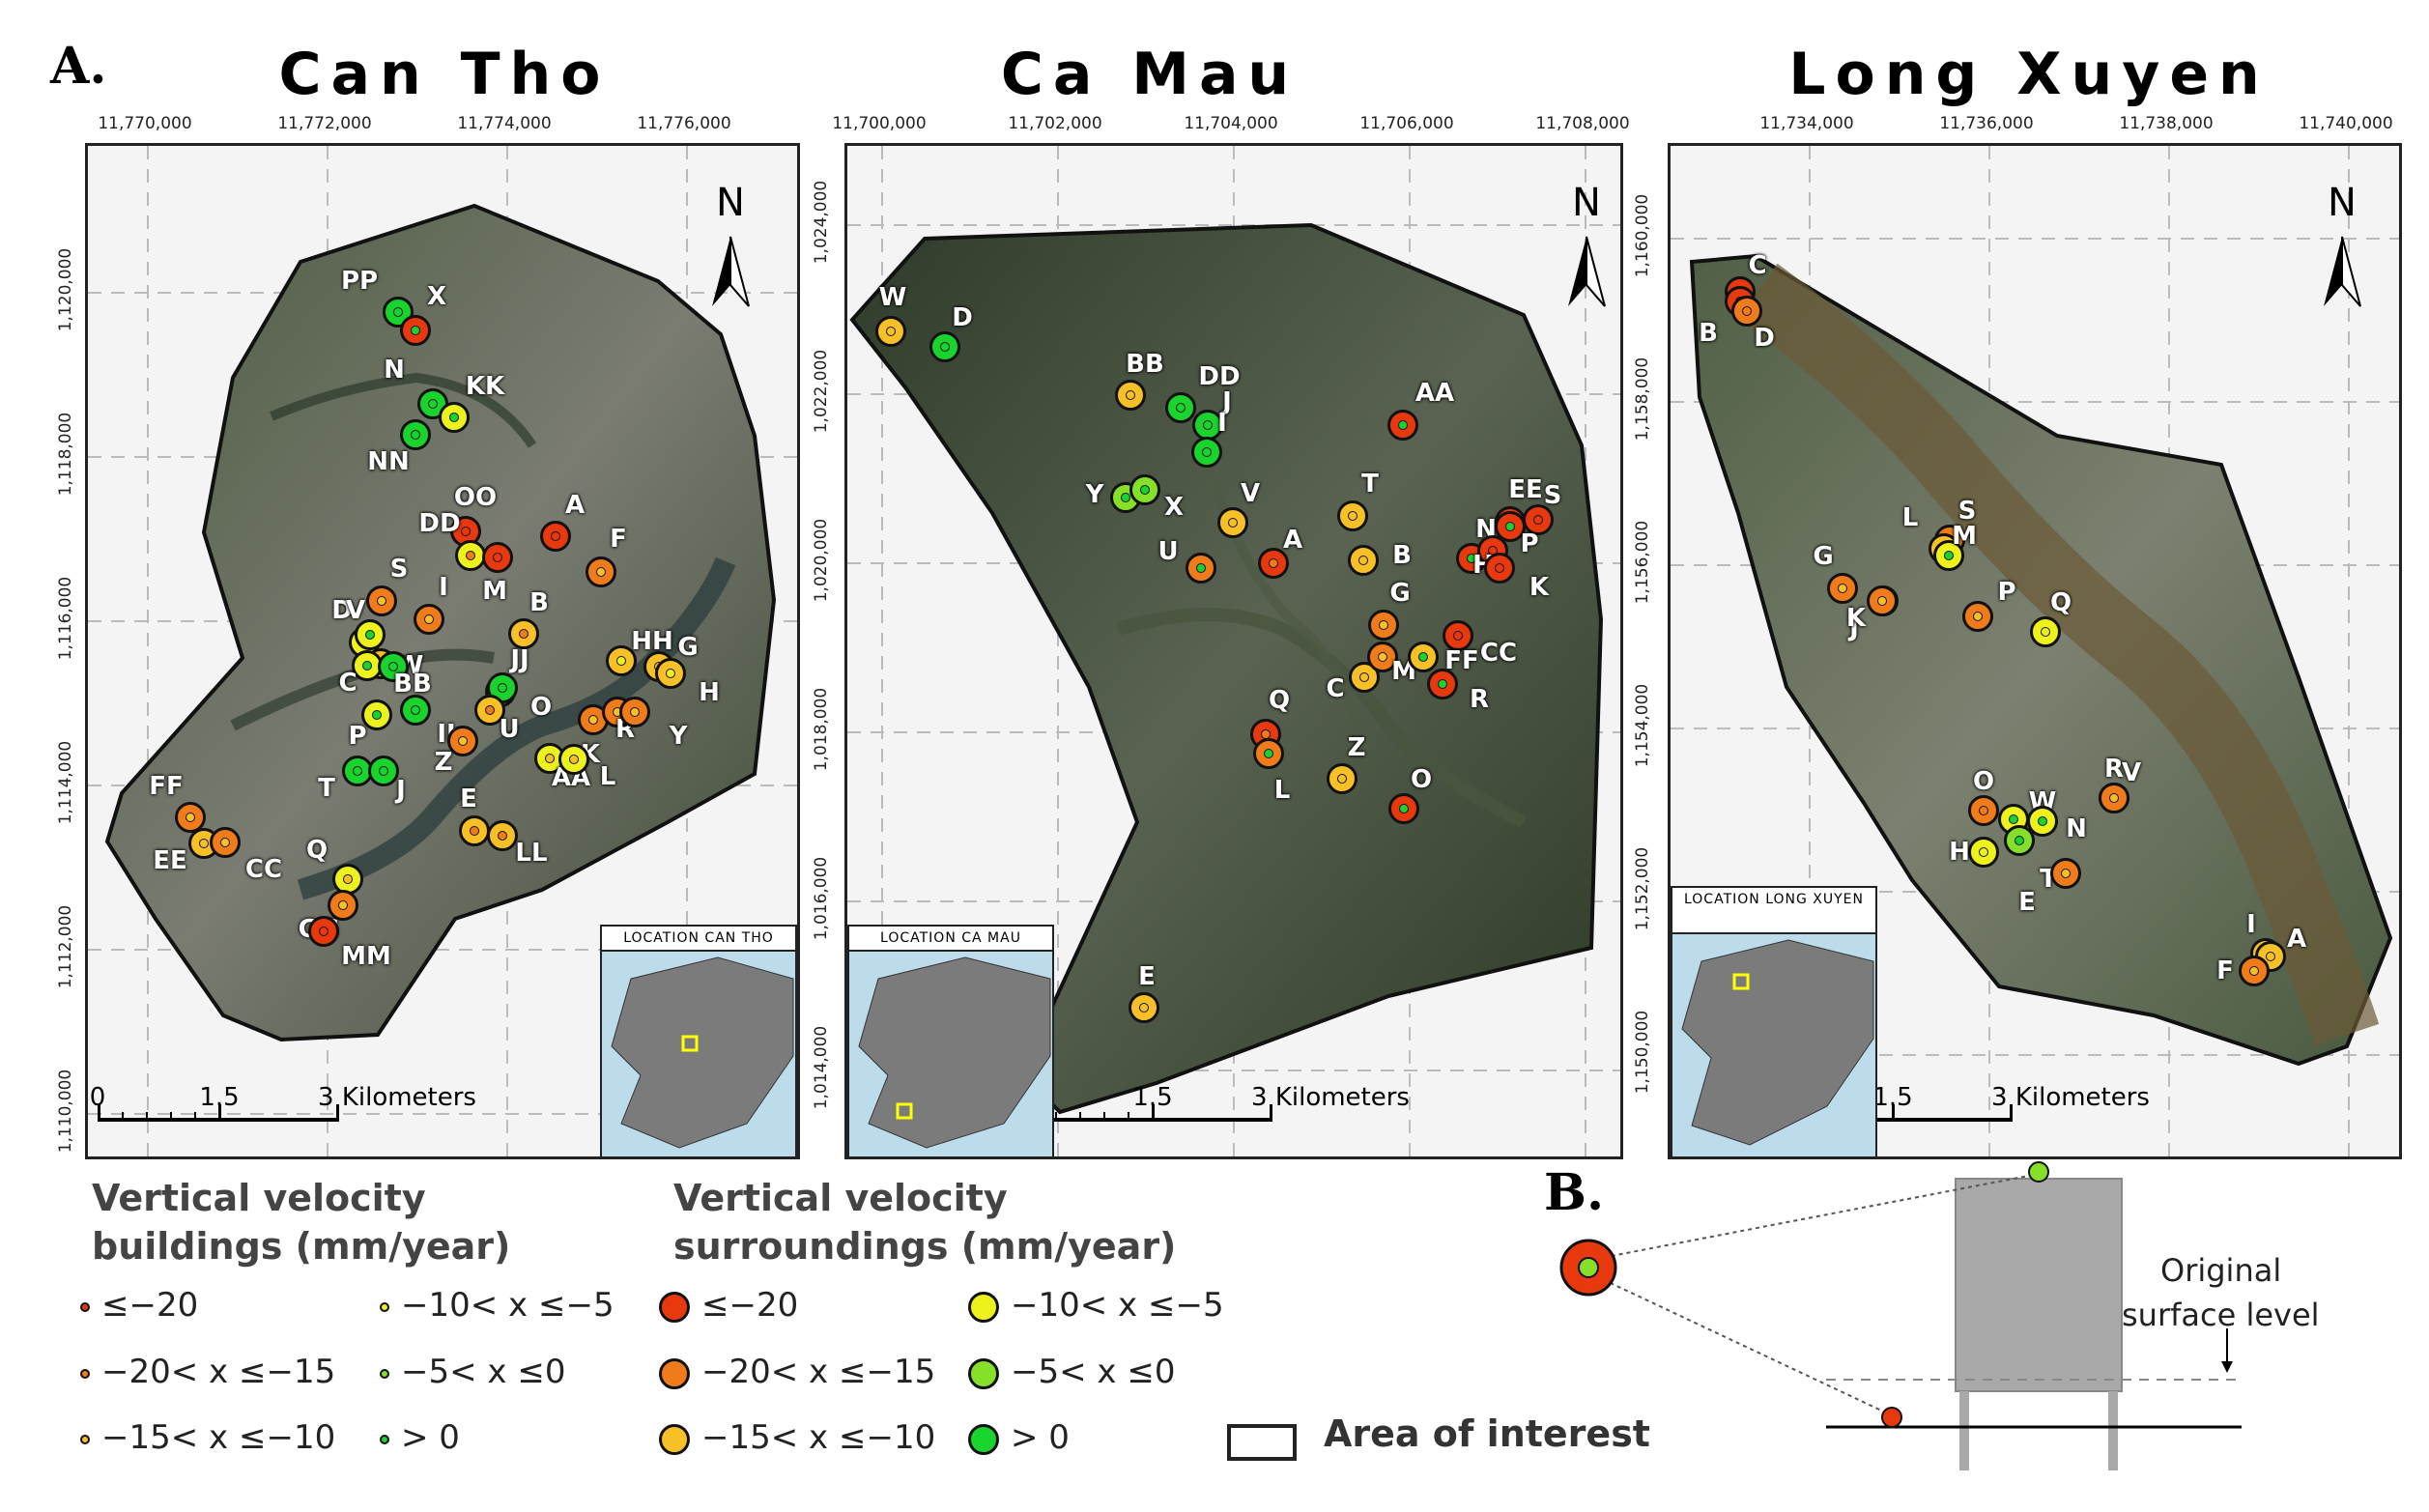  What do you see at coordinates (1094, 494) in the screenshot?
I see `map-point-label: Y` at bounding box center [1094, 494].